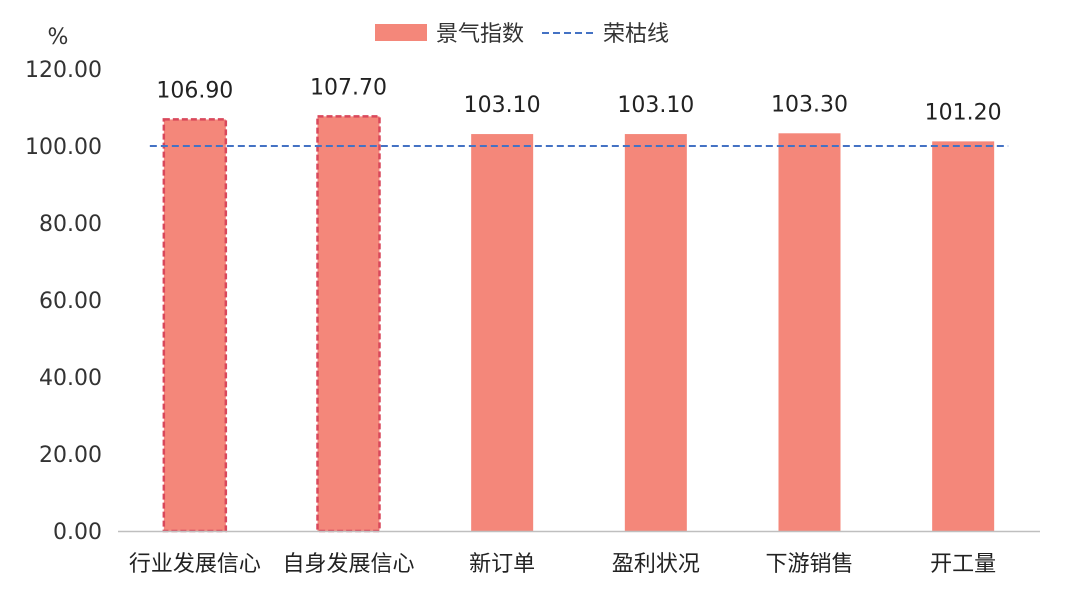 This screenshot has width=1080, height=602. Describe the element at coordinates (70, 455) in the screenshot. I see `y-tick-label: 20.00` at that location.